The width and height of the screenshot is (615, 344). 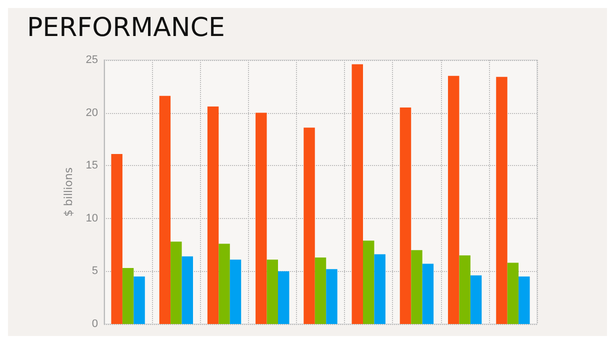 What do you see at coordinates (68, 192) in the screenshot?
I see `y-axis-title: $ billions` at bounding box center [68, 192].